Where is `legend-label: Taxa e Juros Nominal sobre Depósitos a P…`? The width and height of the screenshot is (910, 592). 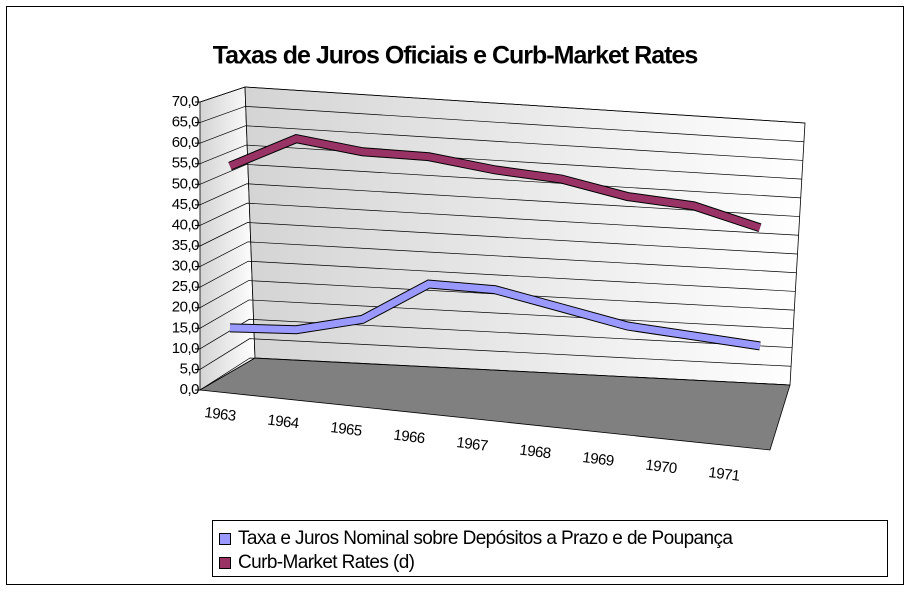 legend-label: Taxa e Juros Nominal sobre Depósitos a P… is located at coordinates (485, 538).